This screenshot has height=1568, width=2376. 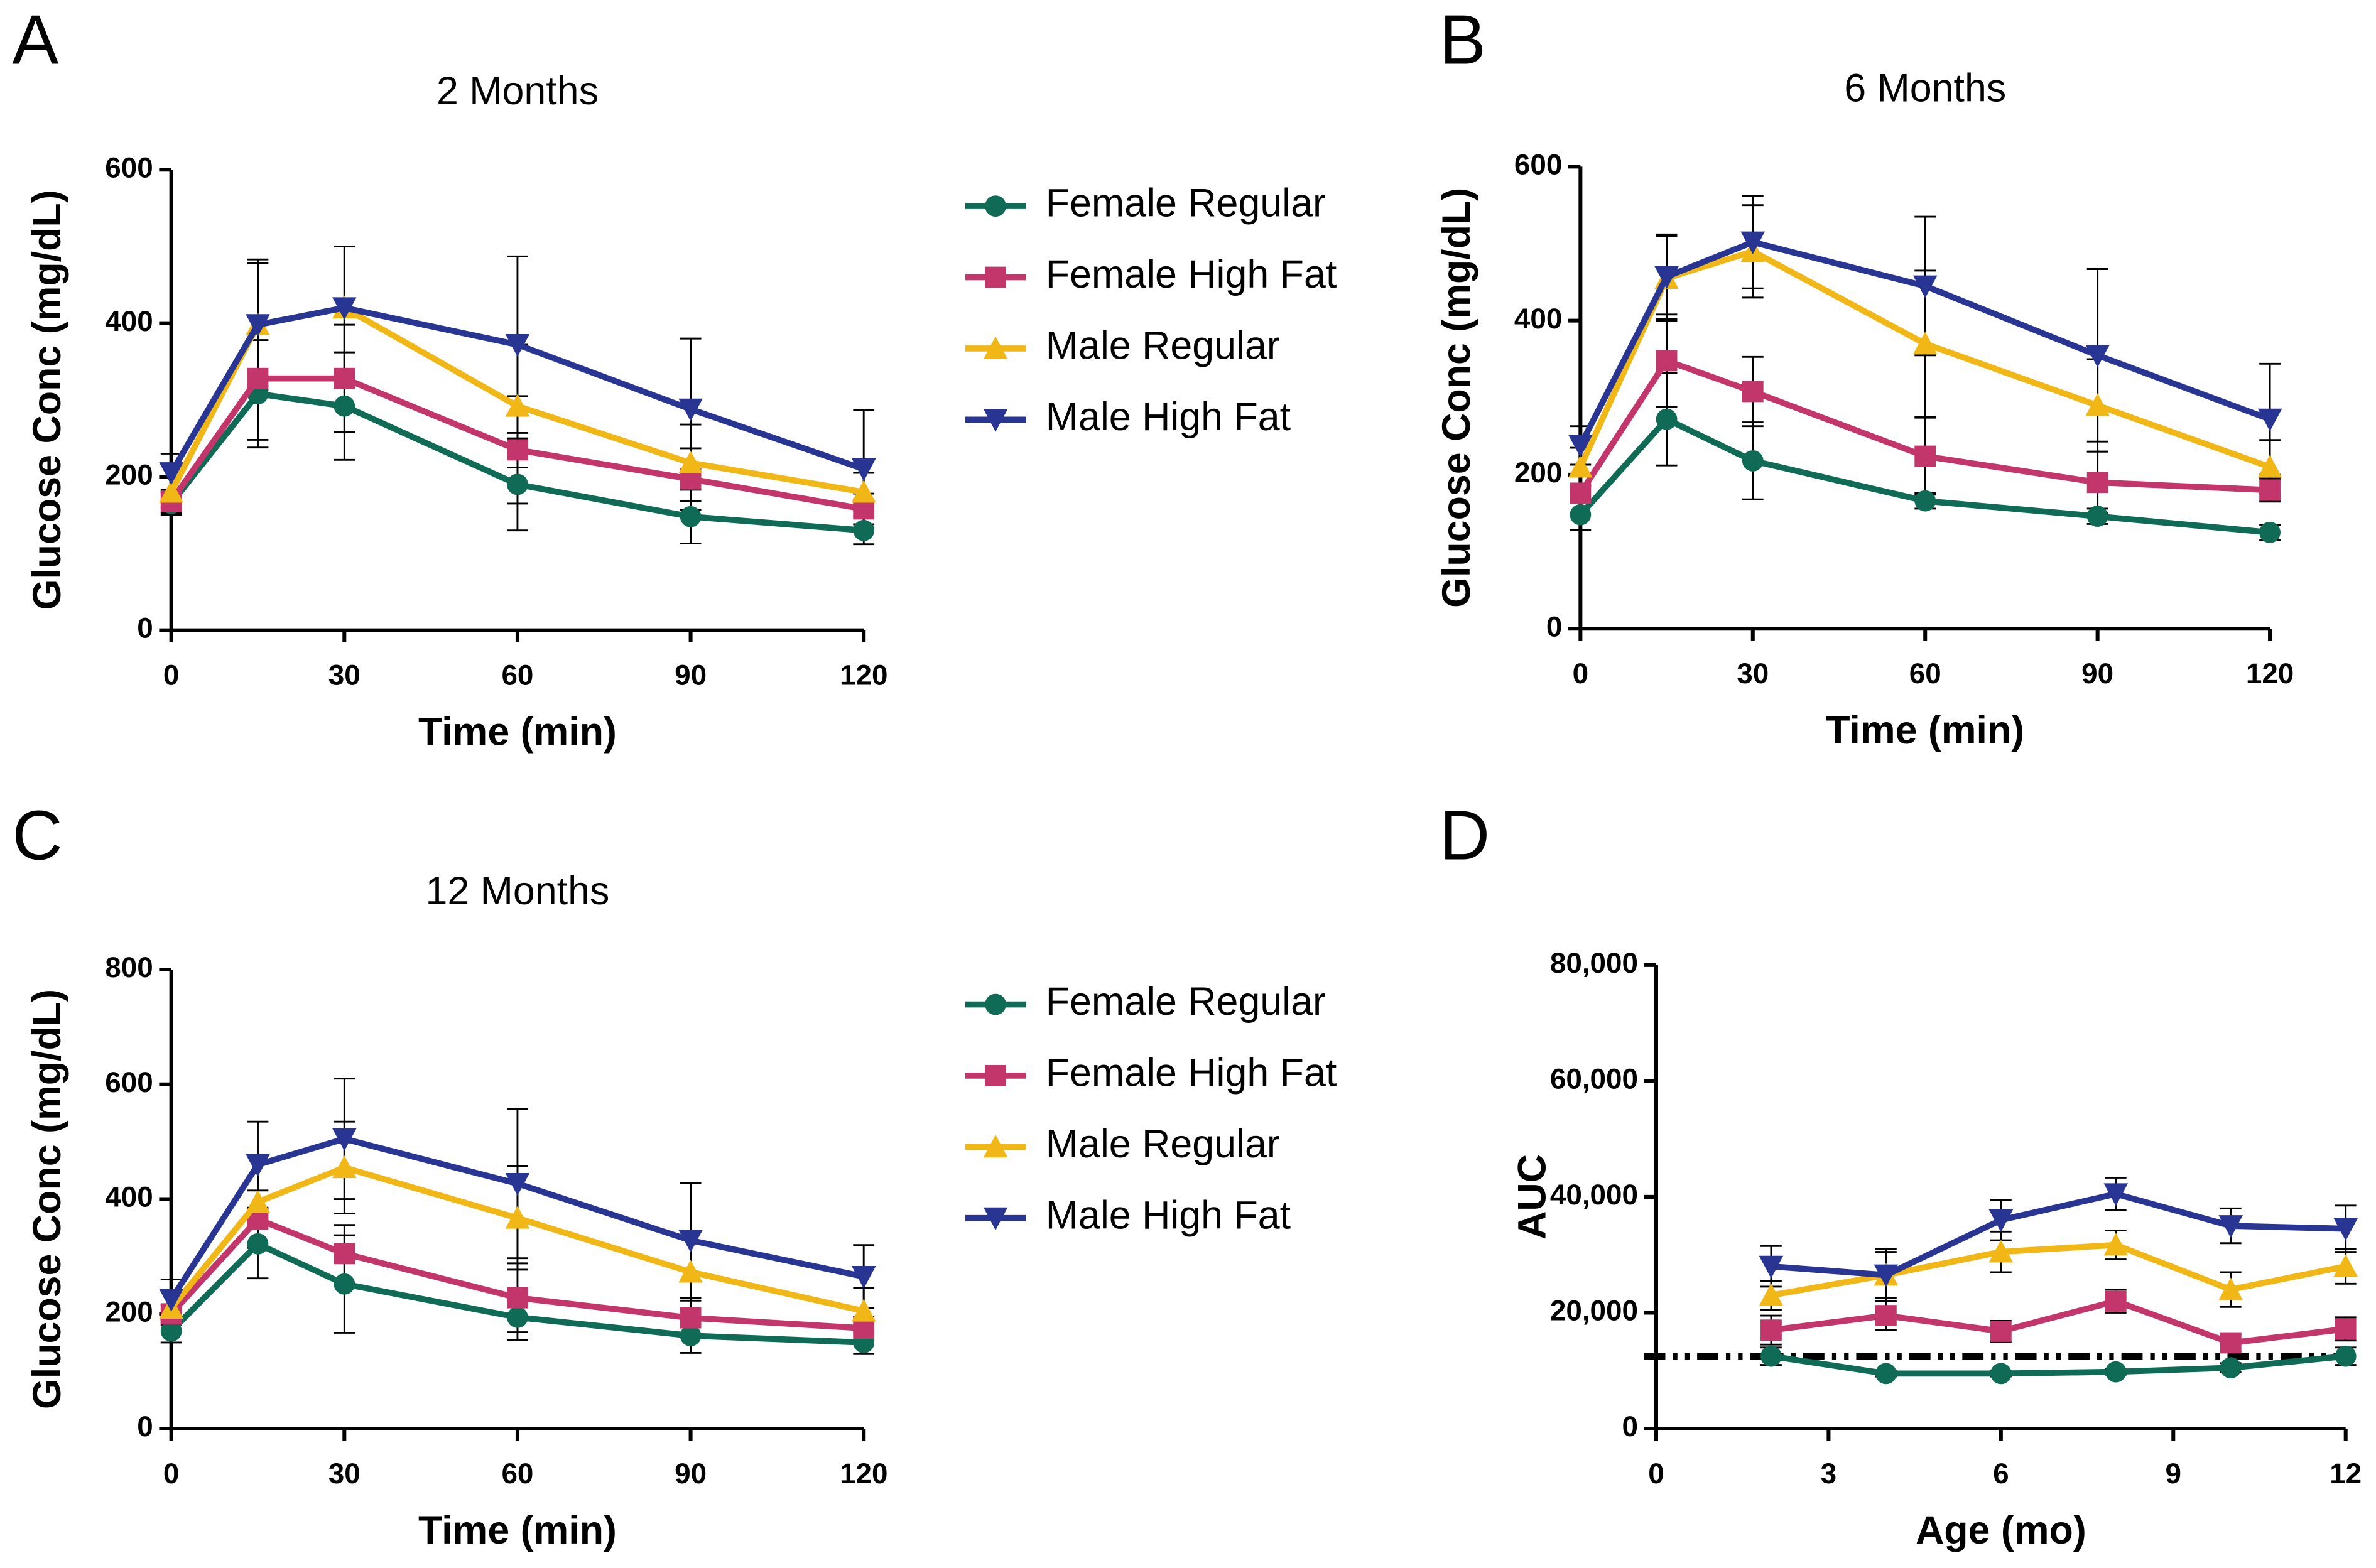 What do you see at coordinates (1594, 1078) in the screenshot?
I see `y-tick-label: 60,000` at bounding box center [1594, 1078].